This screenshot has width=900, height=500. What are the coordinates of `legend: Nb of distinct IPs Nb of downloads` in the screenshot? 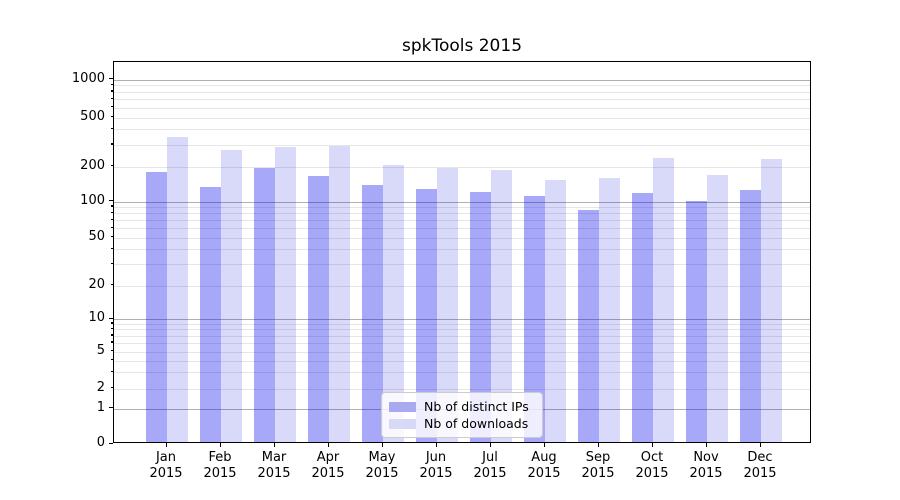 It's located at (462, 415).